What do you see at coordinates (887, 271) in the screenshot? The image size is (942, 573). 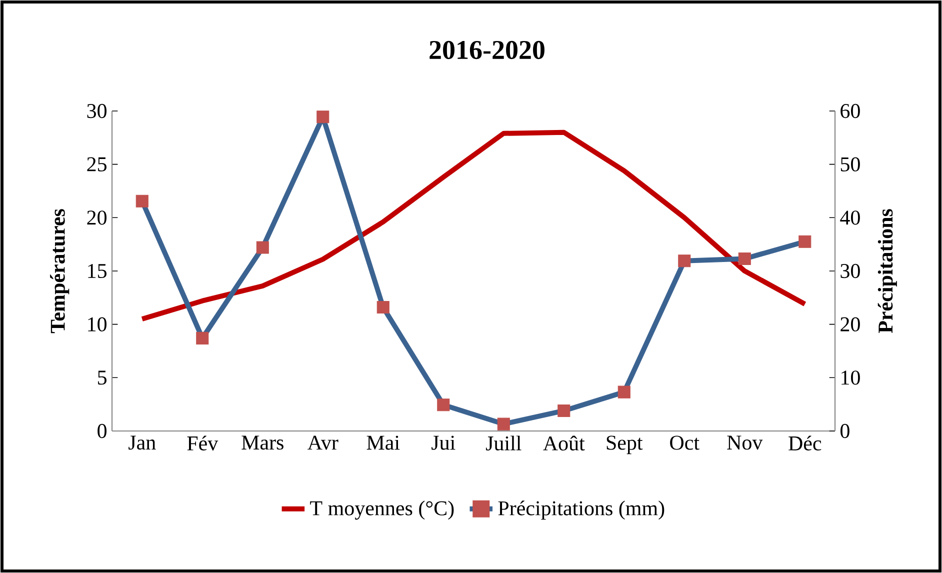 I see `y2-axis-title: Précipitations` at bounding box center [887, 271].